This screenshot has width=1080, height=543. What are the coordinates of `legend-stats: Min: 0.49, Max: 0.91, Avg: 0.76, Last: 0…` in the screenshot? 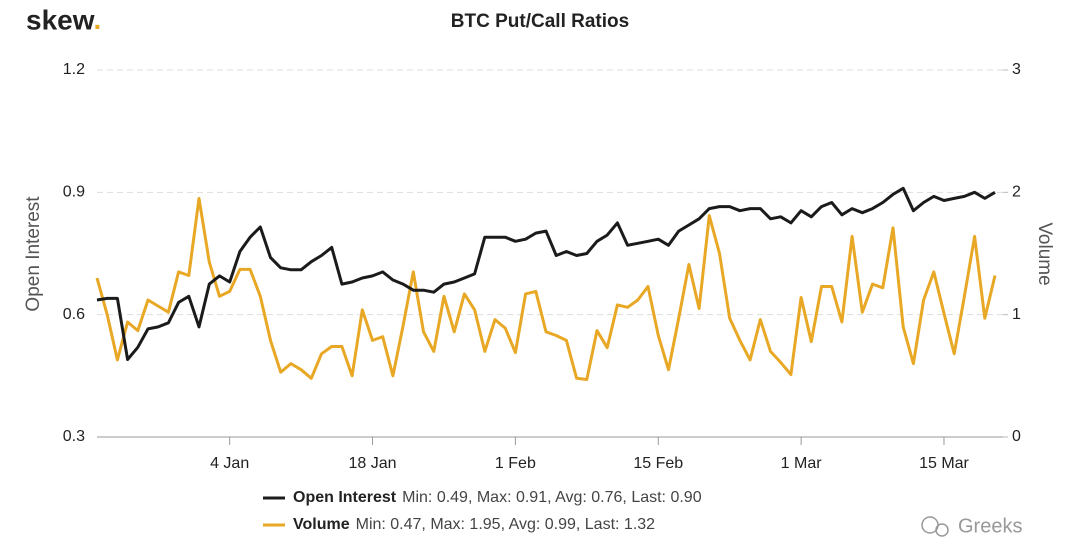 It's located at (552, 497).